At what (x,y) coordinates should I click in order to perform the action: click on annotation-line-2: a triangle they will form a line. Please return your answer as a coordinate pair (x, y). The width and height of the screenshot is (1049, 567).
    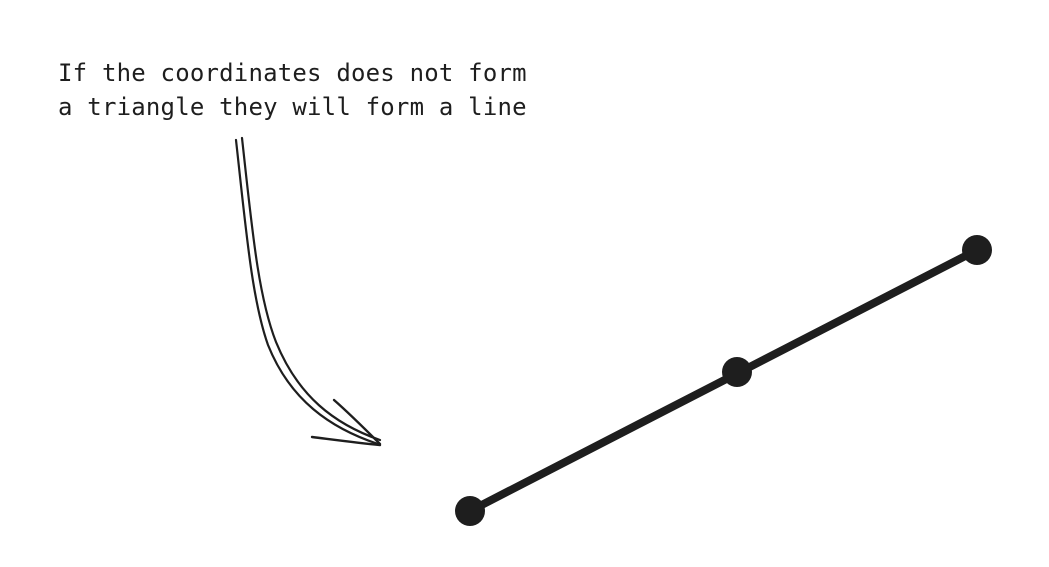
    Looking at the image, I should click on (292, 107).